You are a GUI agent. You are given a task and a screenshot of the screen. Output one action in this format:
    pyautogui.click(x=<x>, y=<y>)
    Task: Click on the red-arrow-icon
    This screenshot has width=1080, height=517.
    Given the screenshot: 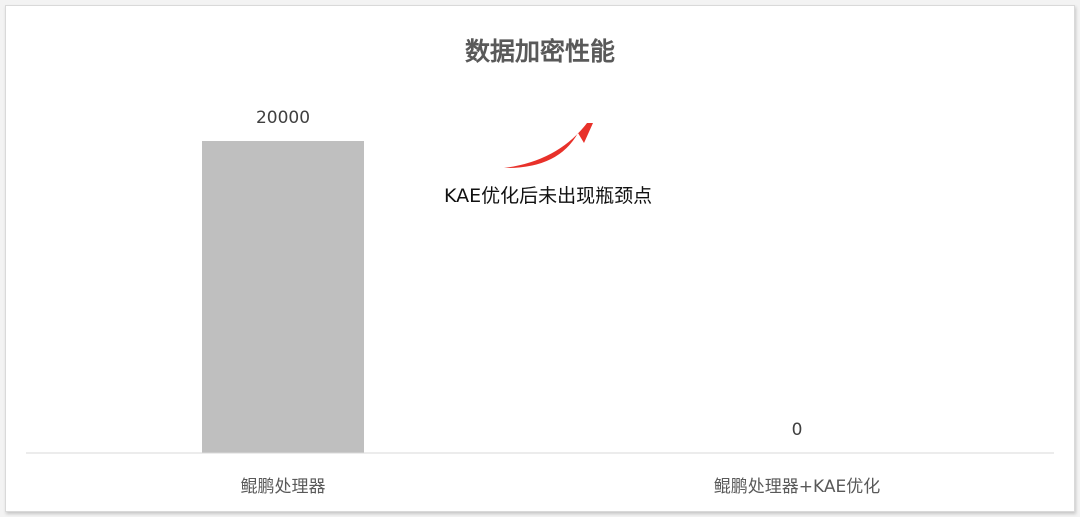 What is the action you would take?
    pyautogui.click(x=548, y=146)
    